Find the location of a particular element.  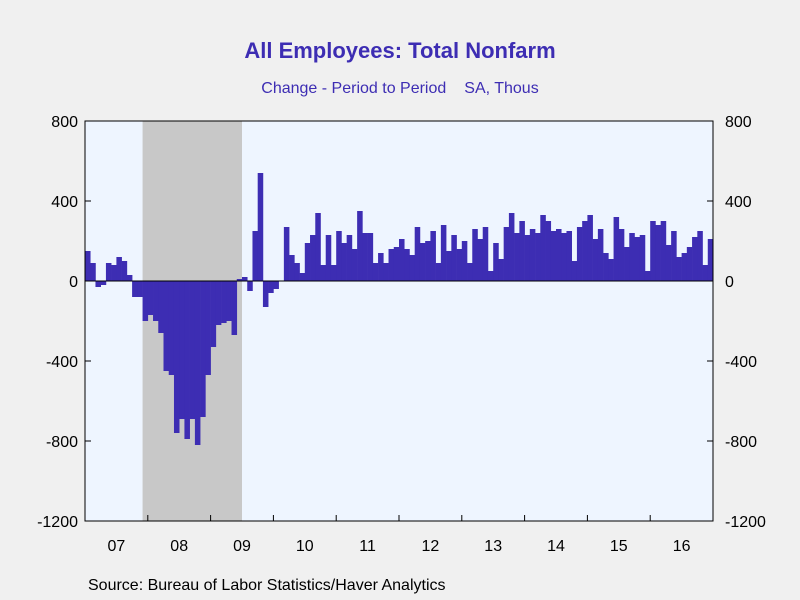

x-tick-label: 14 is located at coordinates (556, 546).